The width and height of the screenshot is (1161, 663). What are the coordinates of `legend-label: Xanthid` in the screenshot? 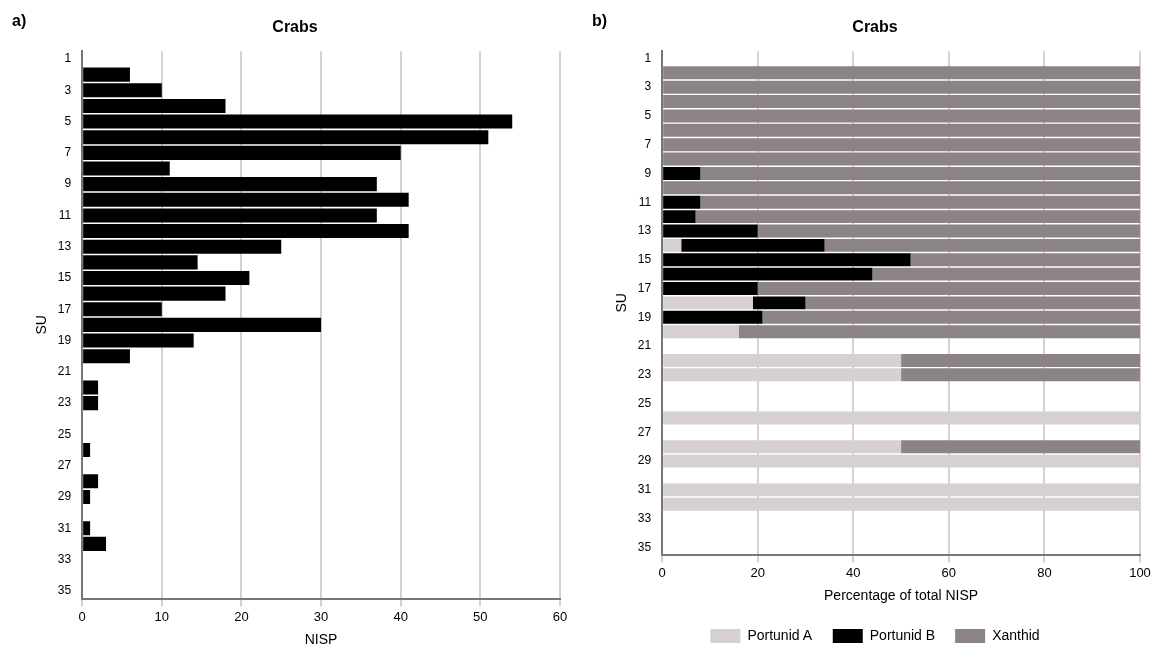 It's located at (1016, 634).